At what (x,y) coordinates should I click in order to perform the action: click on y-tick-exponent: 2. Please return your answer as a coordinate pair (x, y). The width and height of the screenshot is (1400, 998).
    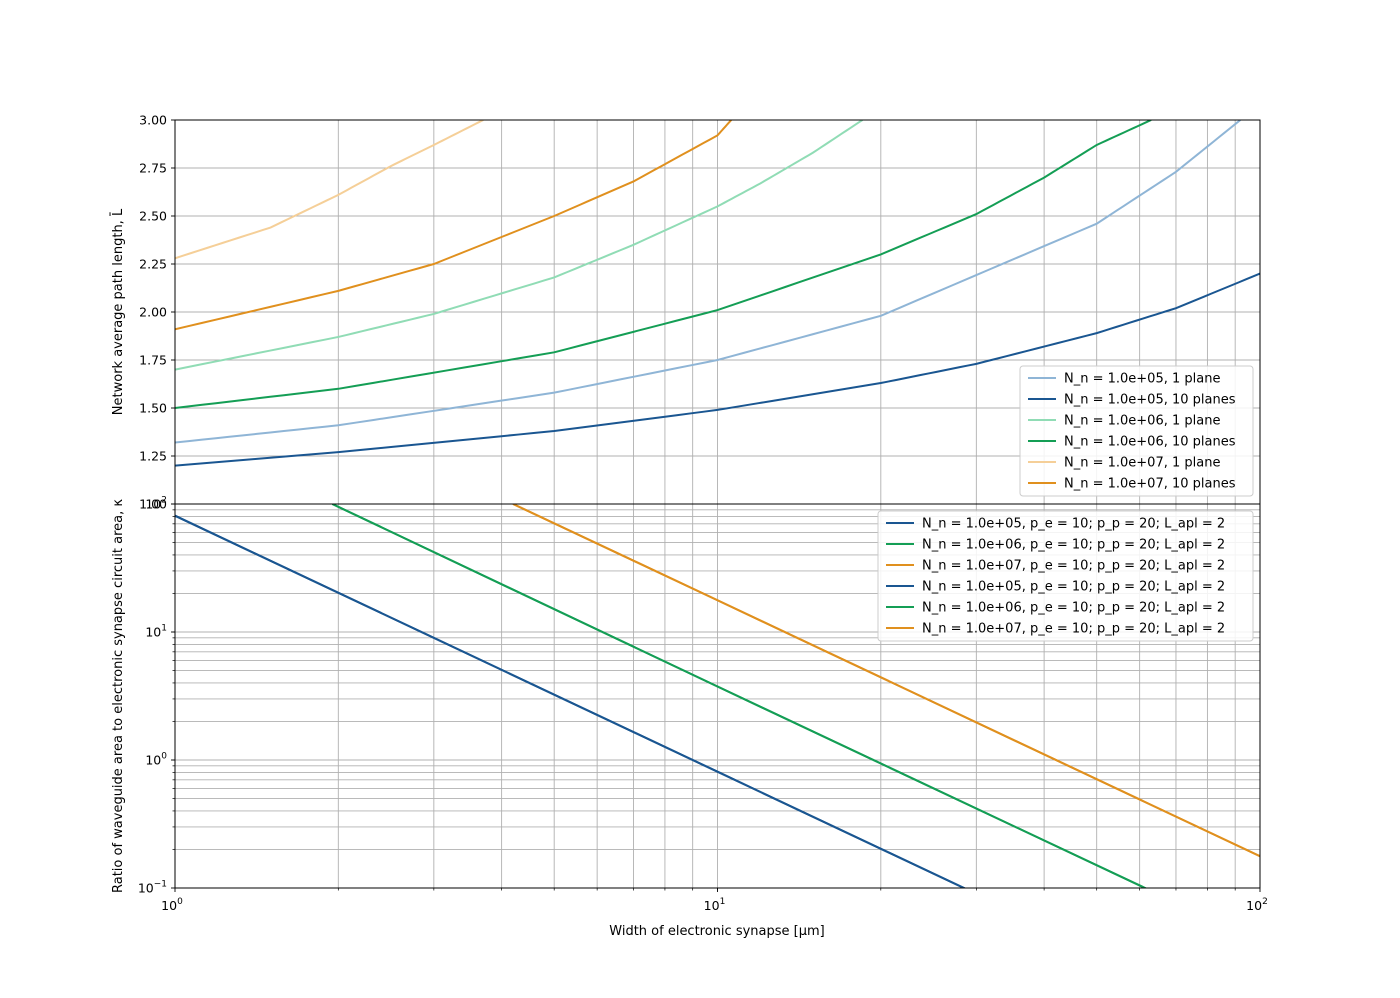
    Looking at the image, I should click on (164, 501).